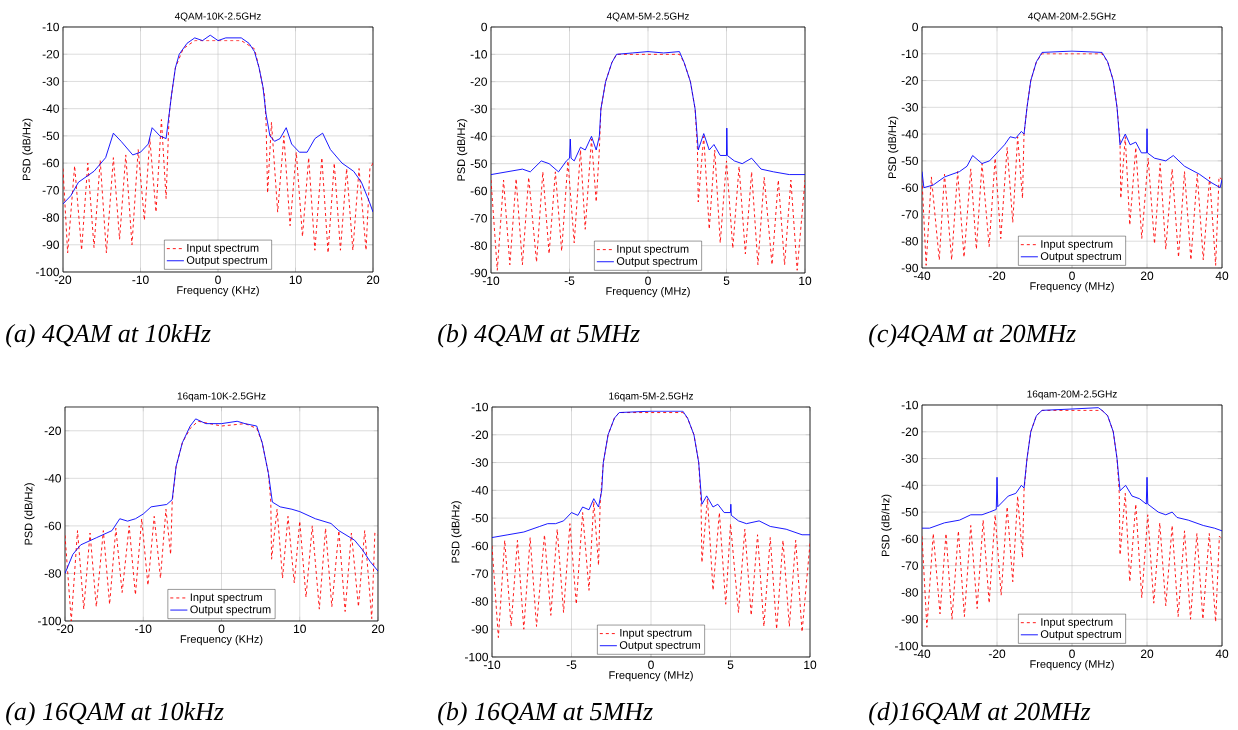 This screenshot has height=730, width=1238. What do you see at coordinates (1072, 17) in the screenshot?
I see `chart-title: 4QAM-20M-2.5GHz` at bounding box center [1072, 17].